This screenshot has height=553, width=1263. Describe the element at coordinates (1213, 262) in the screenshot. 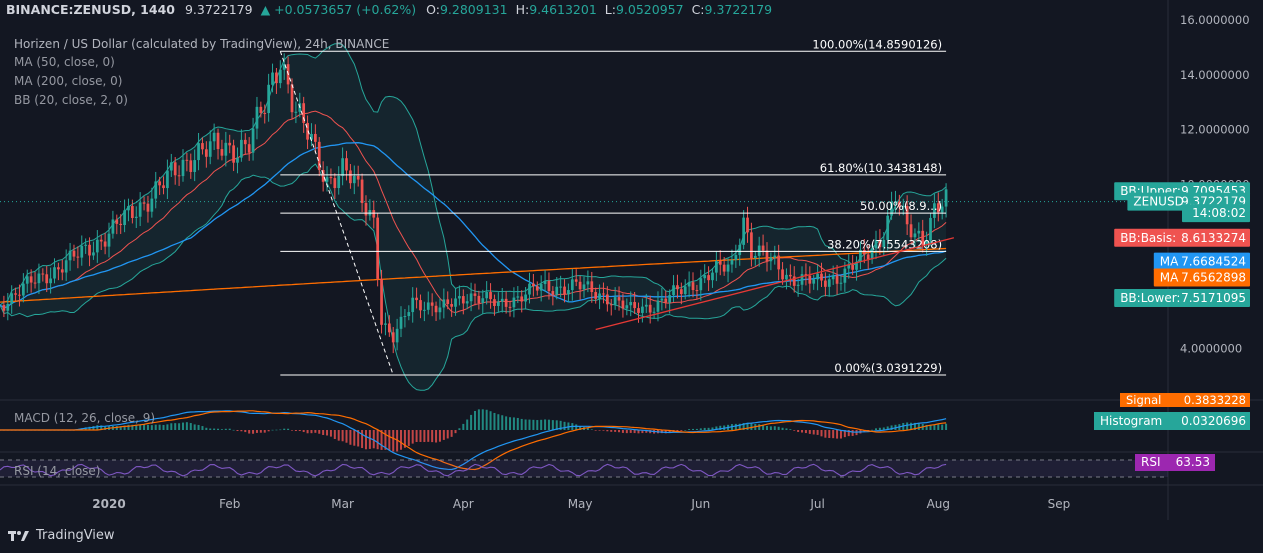

I see `price-tag-value: 7.6684524` at that location.